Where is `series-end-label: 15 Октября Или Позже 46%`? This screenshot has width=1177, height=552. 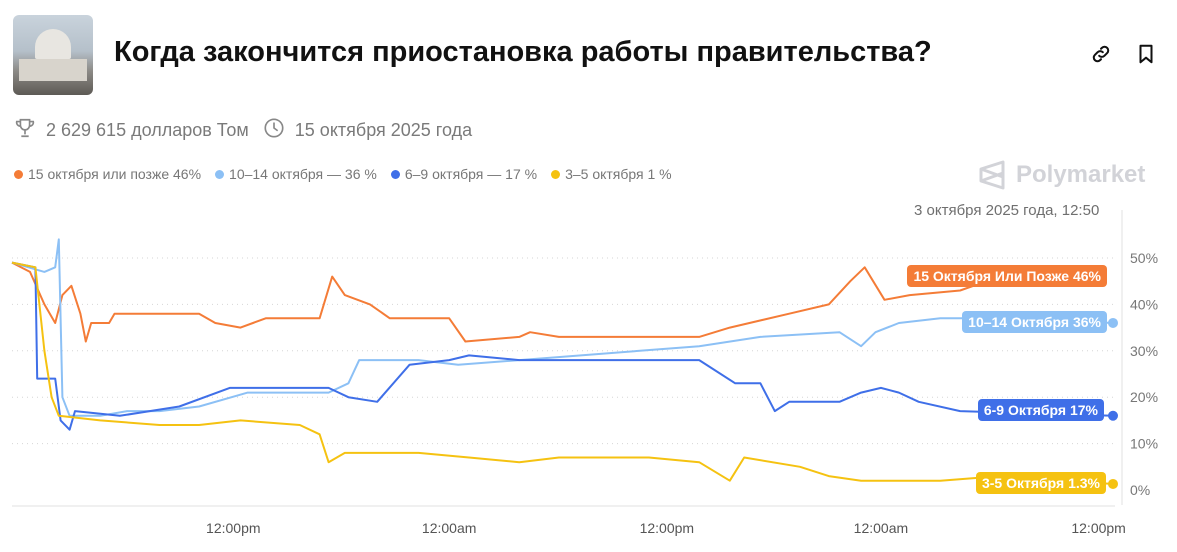
series-end-label: 15 Октября Или Позже 46% is located at coordinates (1007, 275).